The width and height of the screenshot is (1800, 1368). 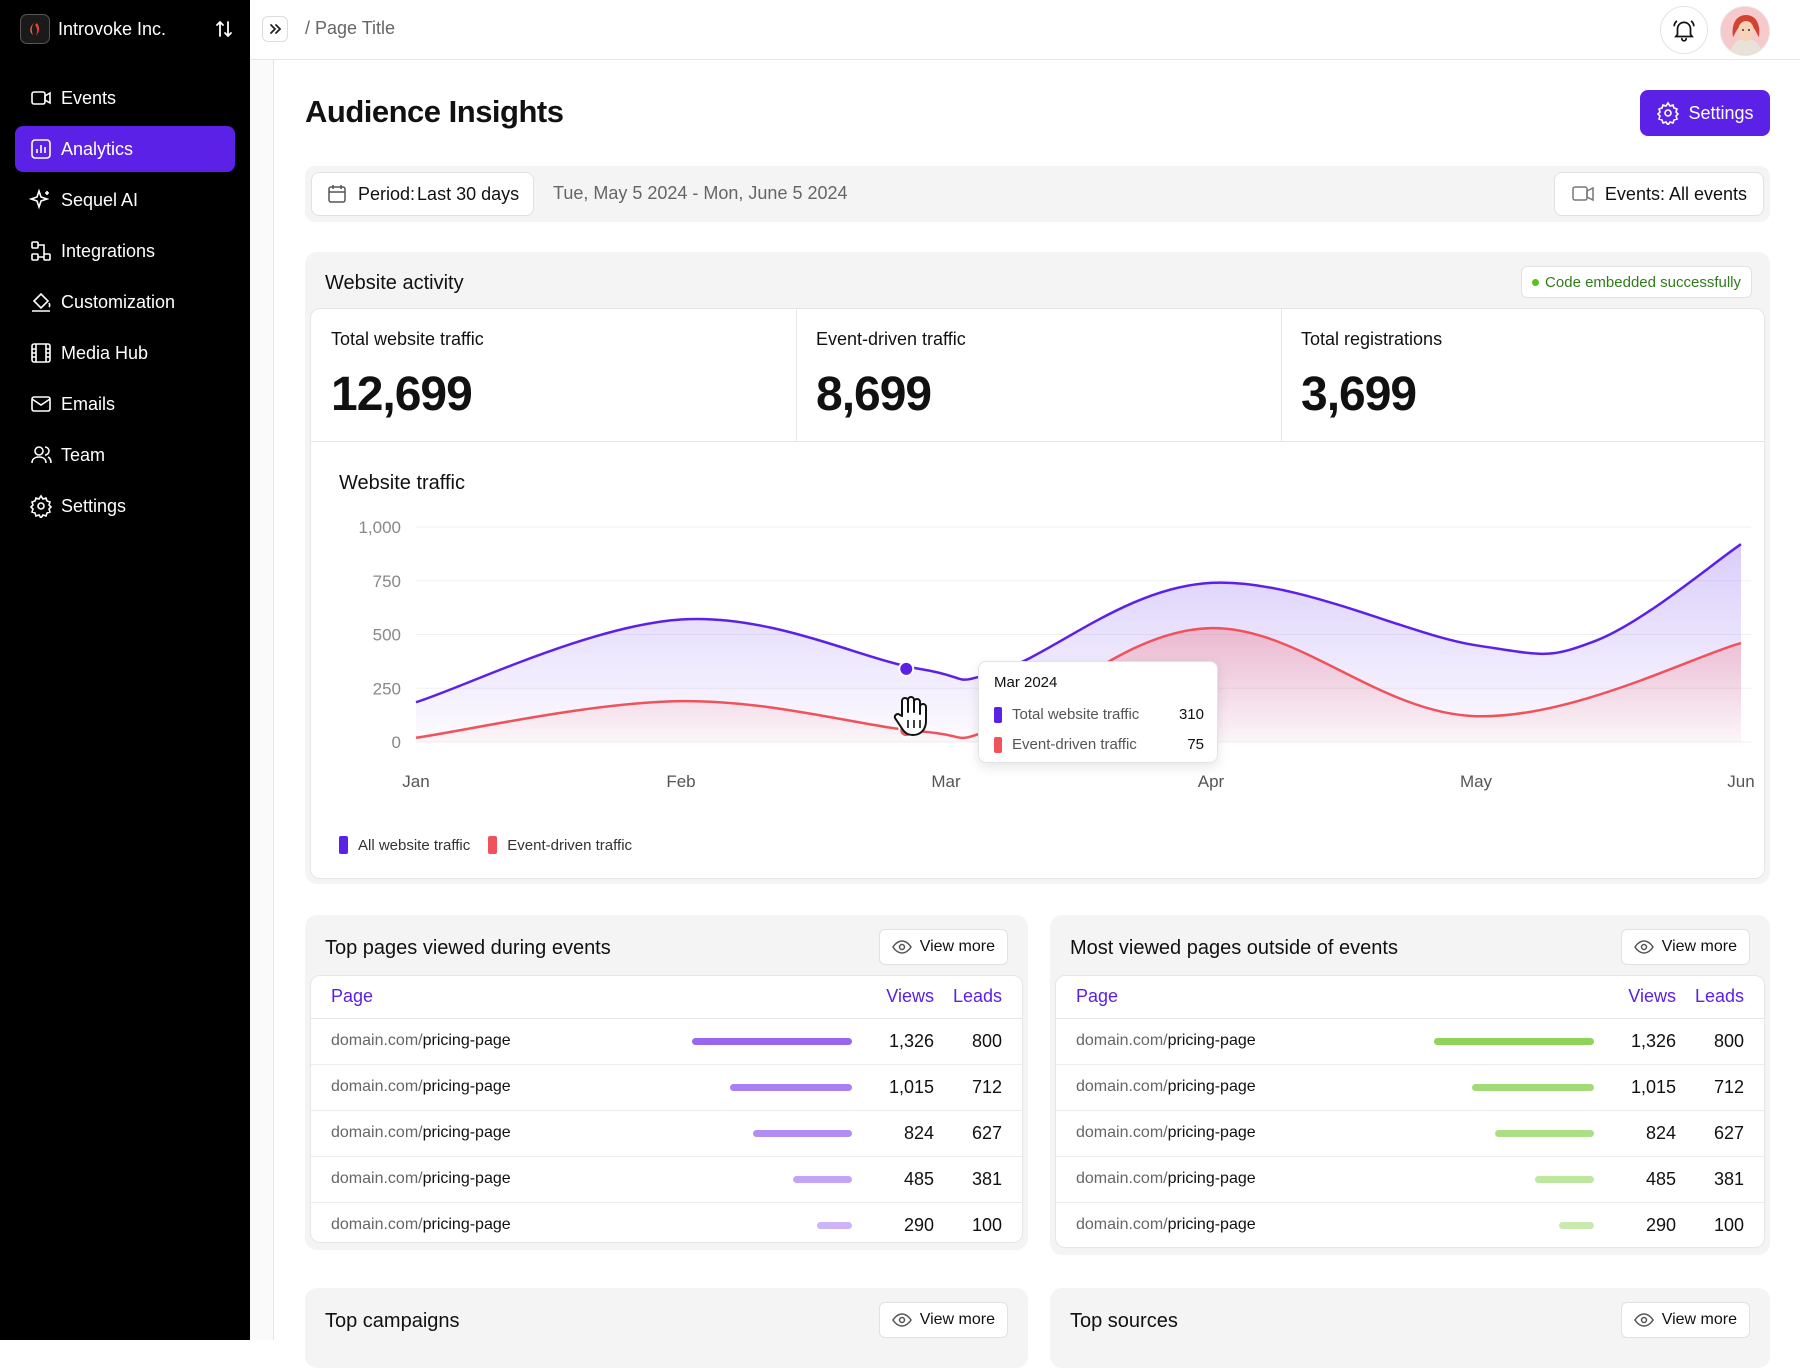 I want to click on stat-value: 8,699, so click(x=874, y=394).